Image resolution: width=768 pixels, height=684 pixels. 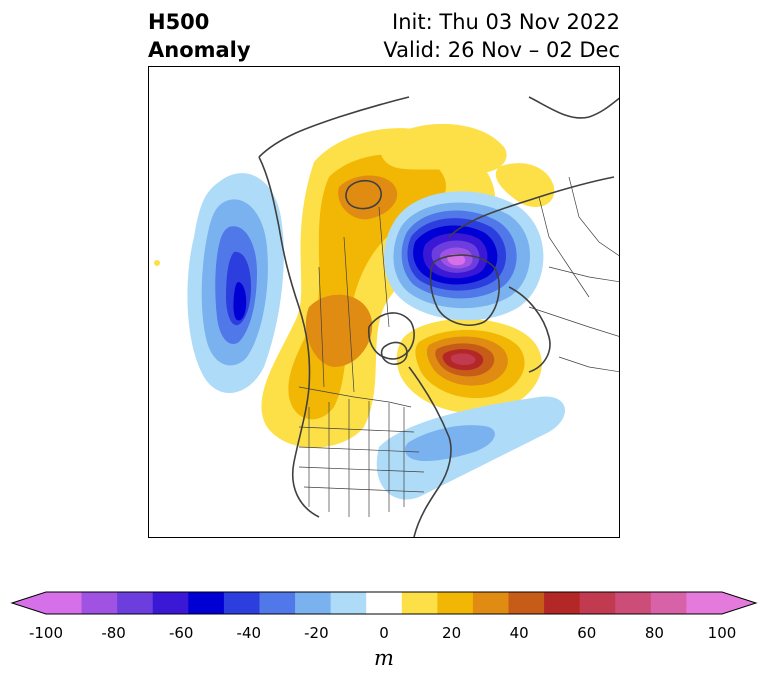 What do you see at coordinates (179, 22) in the screenshot?
I see `title-variable: H500` at bounding box center [179, 22].